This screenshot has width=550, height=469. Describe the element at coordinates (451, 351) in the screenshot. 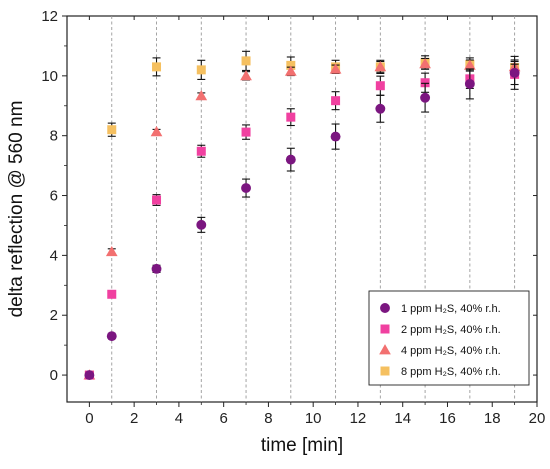

I see `legend-label: 4 ppm H₂S, 40% r.h.` at that location.